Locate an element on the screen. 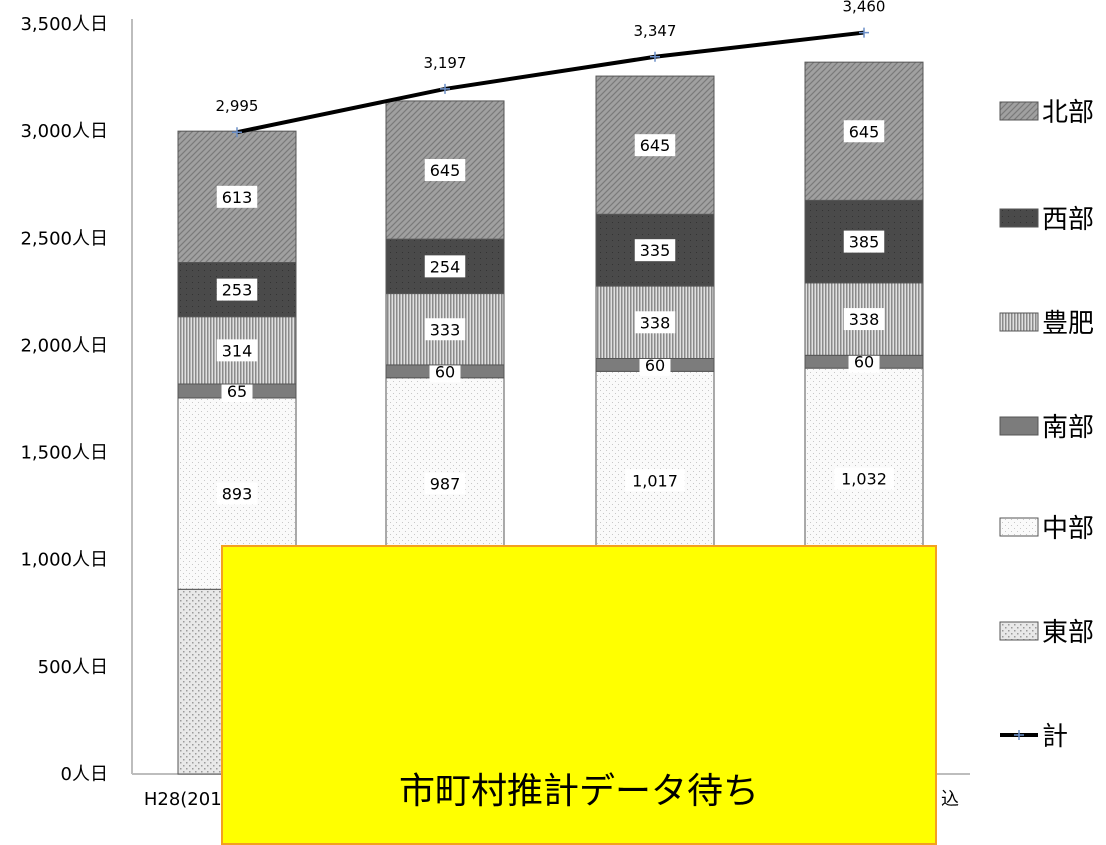 This screenshot has width=1106, height=845. data-label: 893 is located at coordinates (237, 494).